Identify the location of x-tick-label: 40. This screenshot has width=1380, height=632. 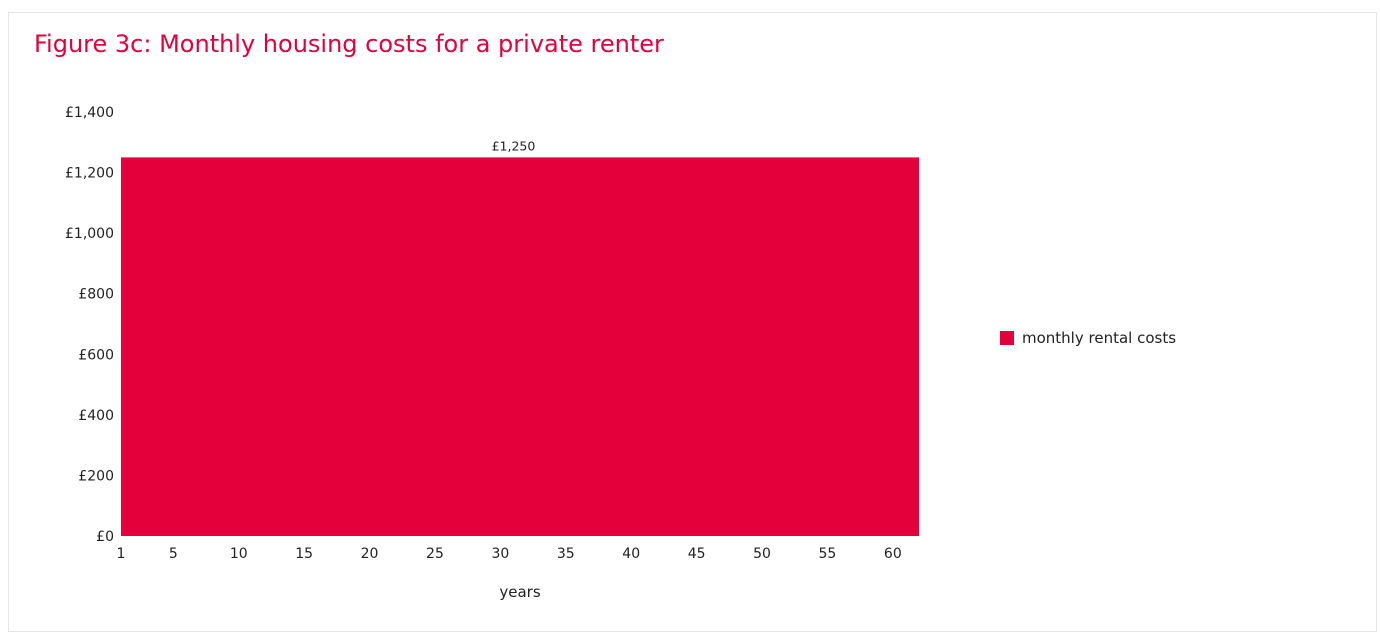
(631, 554).